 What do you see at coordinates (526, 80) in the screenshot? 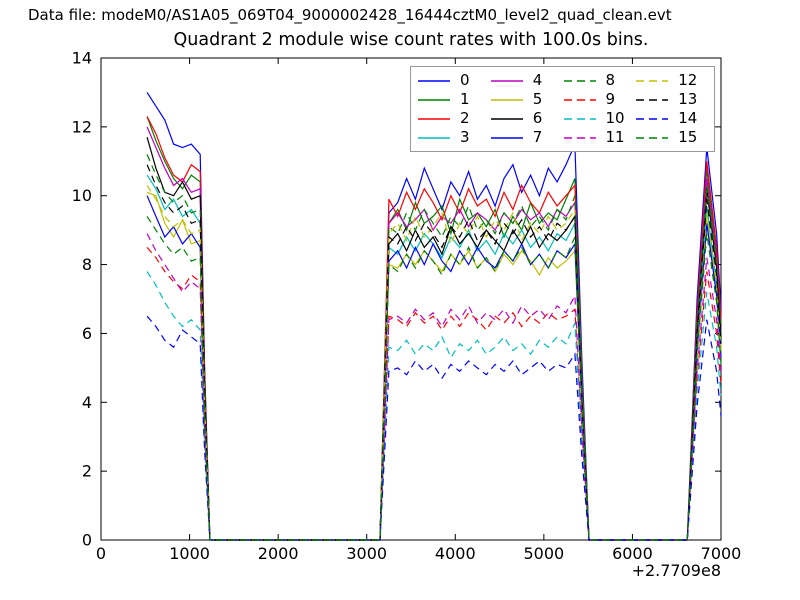
I see `legend-item-4: 4` at bounding box center [526, 80].